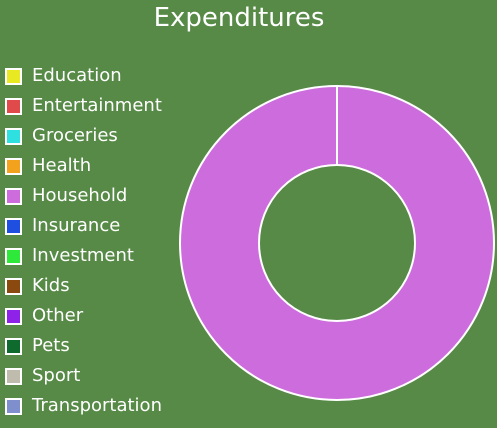  What do you see at coordinates (62, 165) in the screenshot?
I see `legend-label: Health` at bounding box center [62, 165].